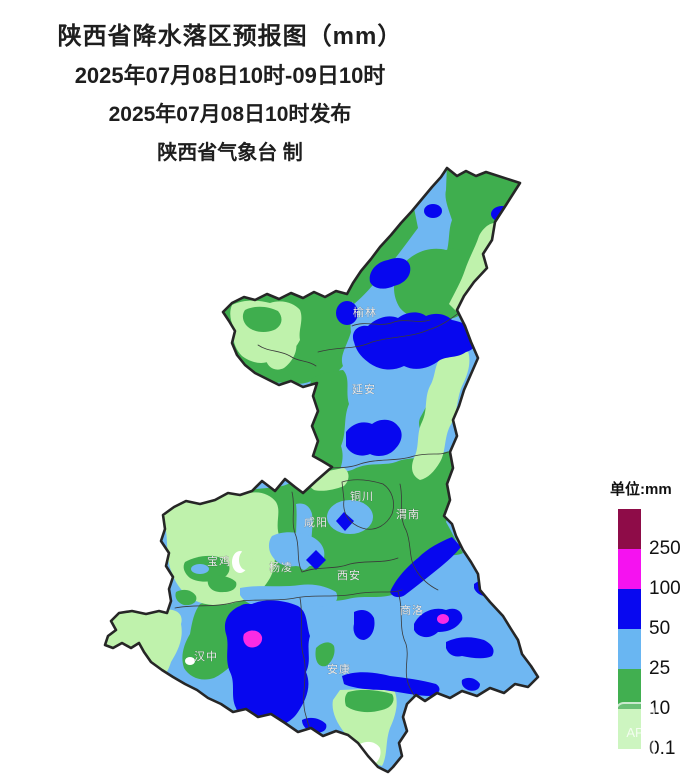 Image resolution: width=690 pixels, height=782 pixels. Describe the element at coordinates (412, 610) in the screenshot. I see `city-label: 商洛` at that location.